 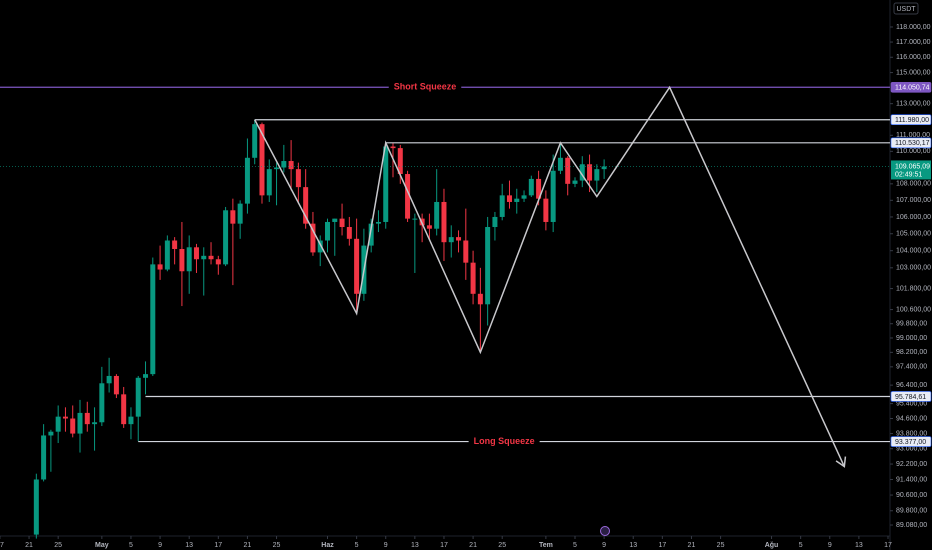 I want to click on current-price-box, so click(x=911, y=170).